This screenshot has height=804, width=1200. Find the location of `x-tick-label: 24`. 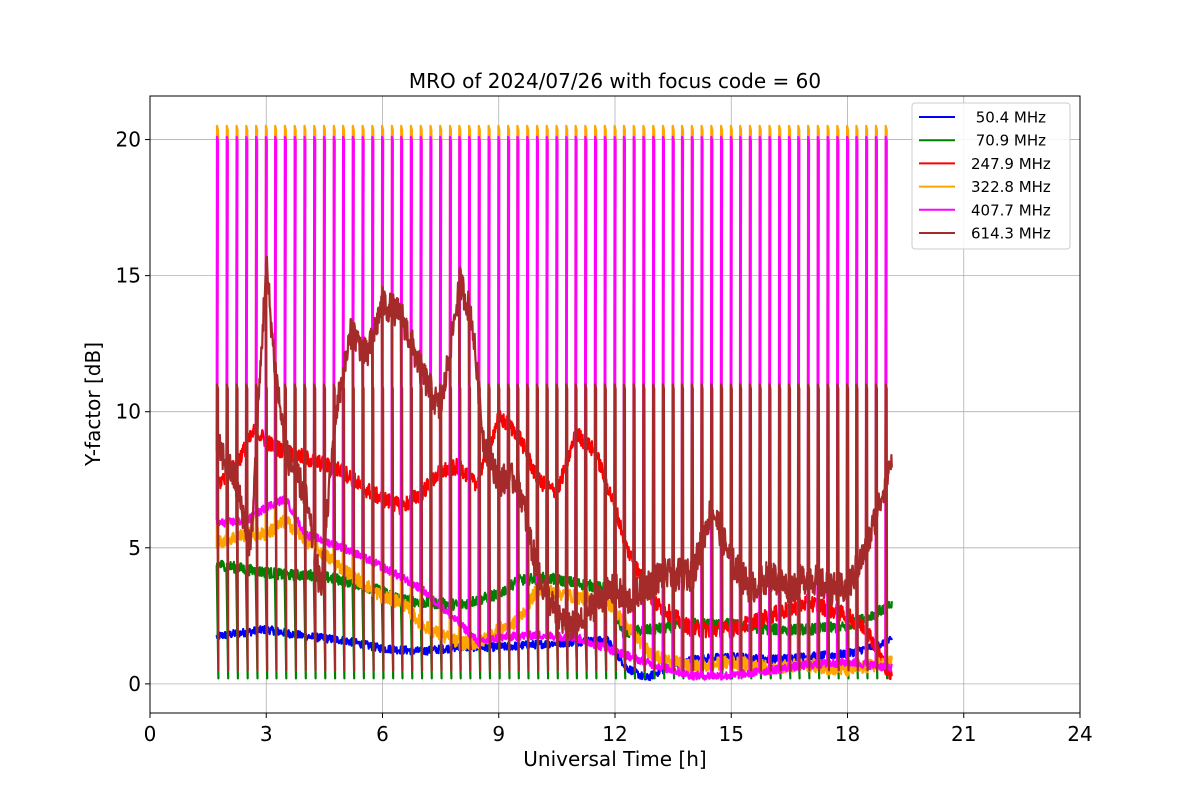

x-tick-label: 24 is located at coordinates (1079, 734).